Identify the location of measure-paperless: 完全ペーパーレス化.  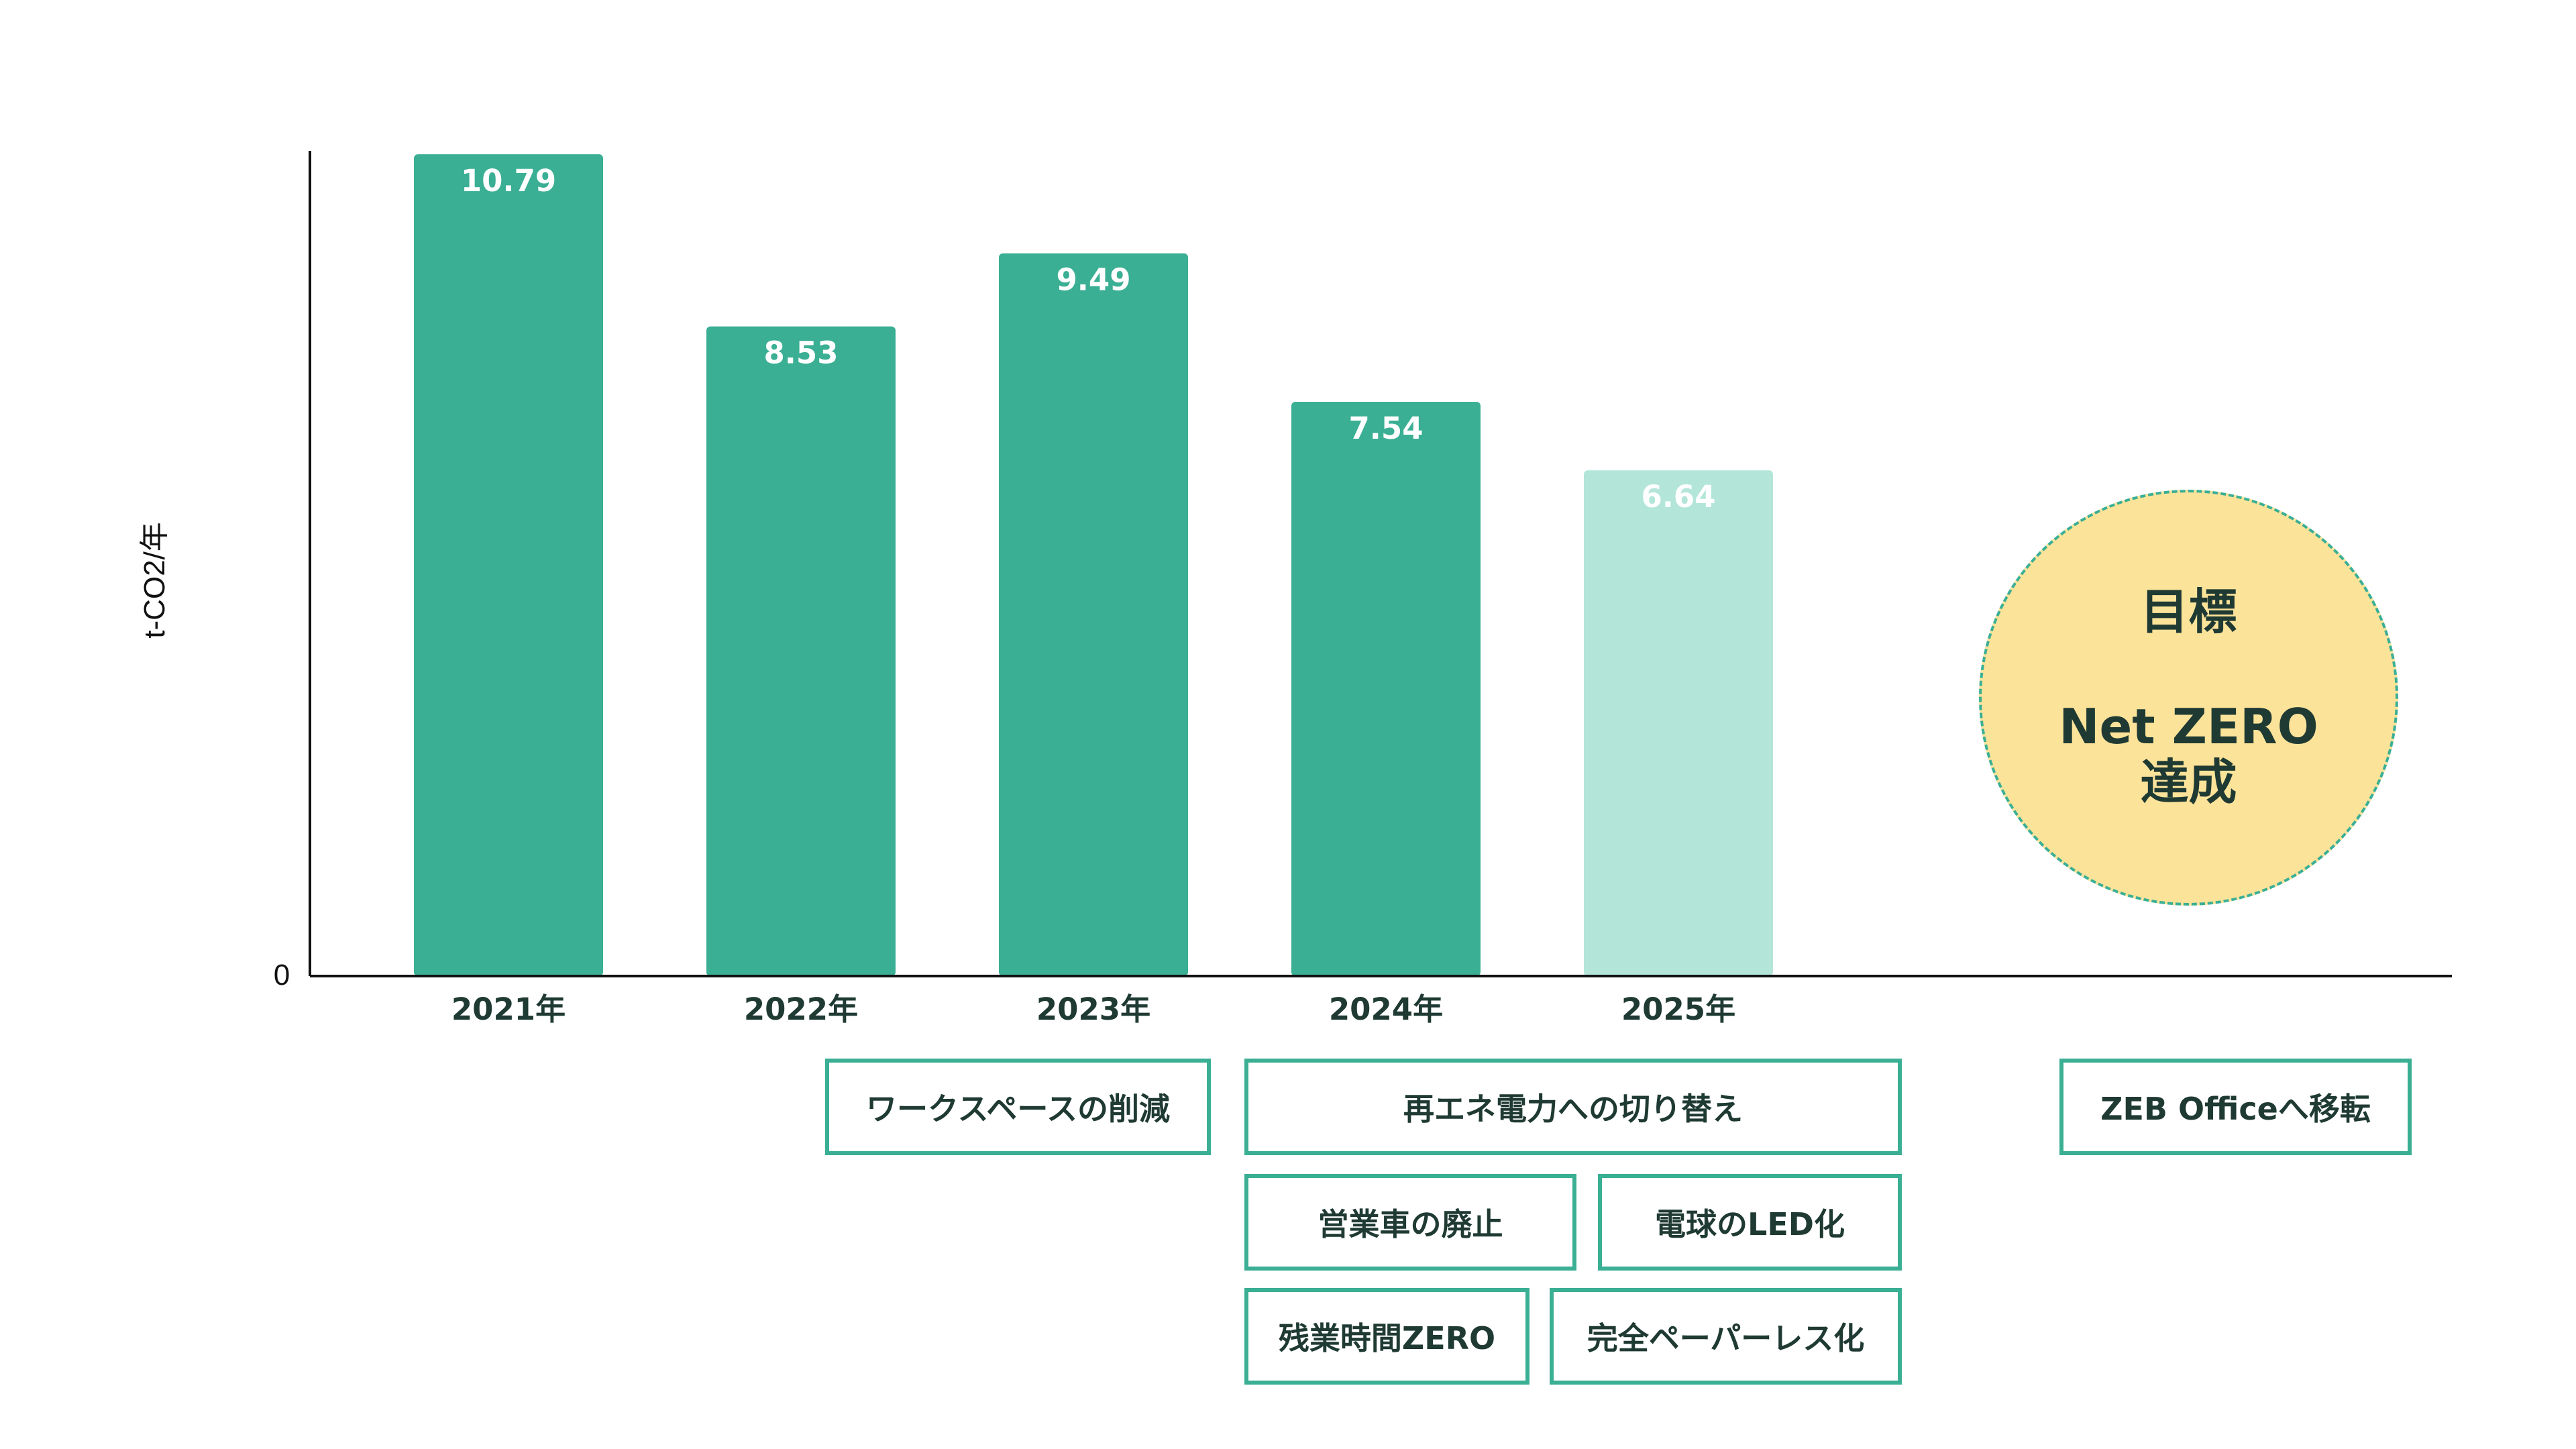
(1726, 1336).